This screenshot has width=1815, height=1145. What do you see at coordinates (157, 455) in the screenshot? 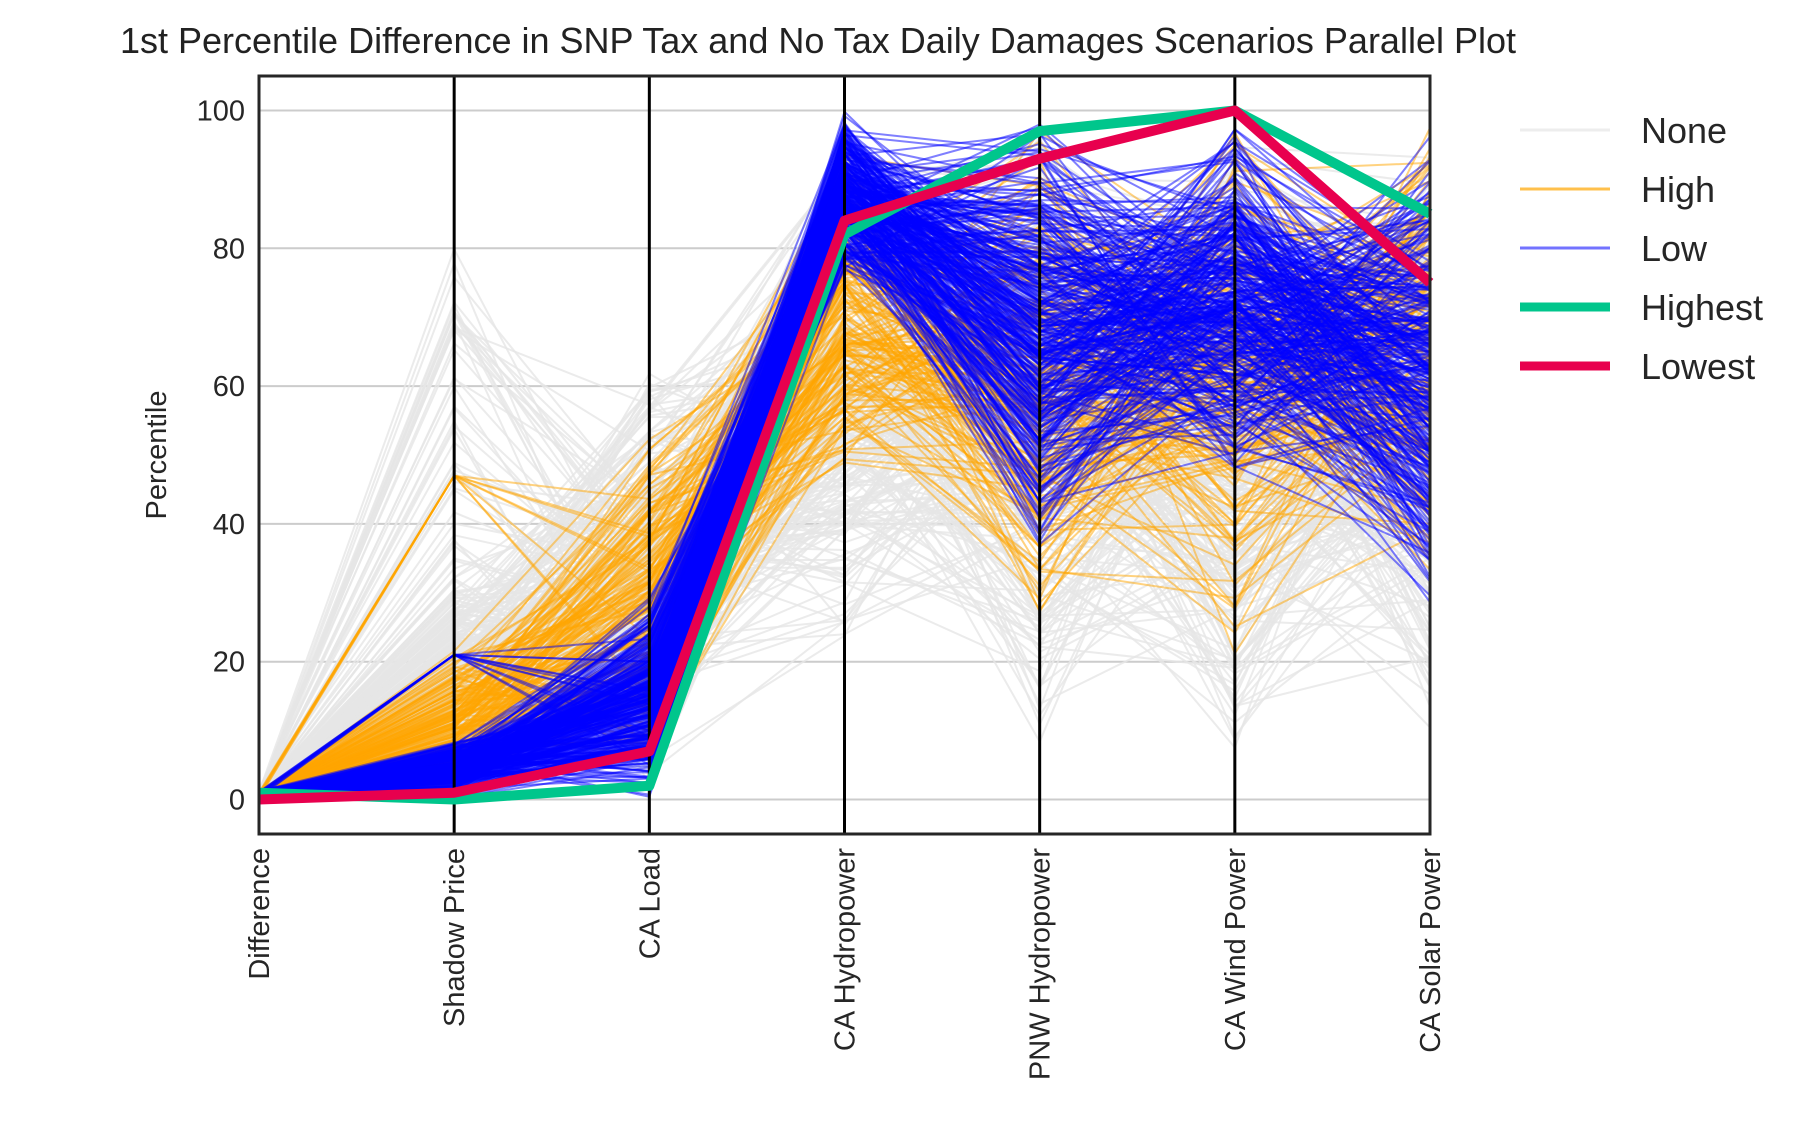
I see `y-axis-label: Percentile` at bounding box center [157, 455].